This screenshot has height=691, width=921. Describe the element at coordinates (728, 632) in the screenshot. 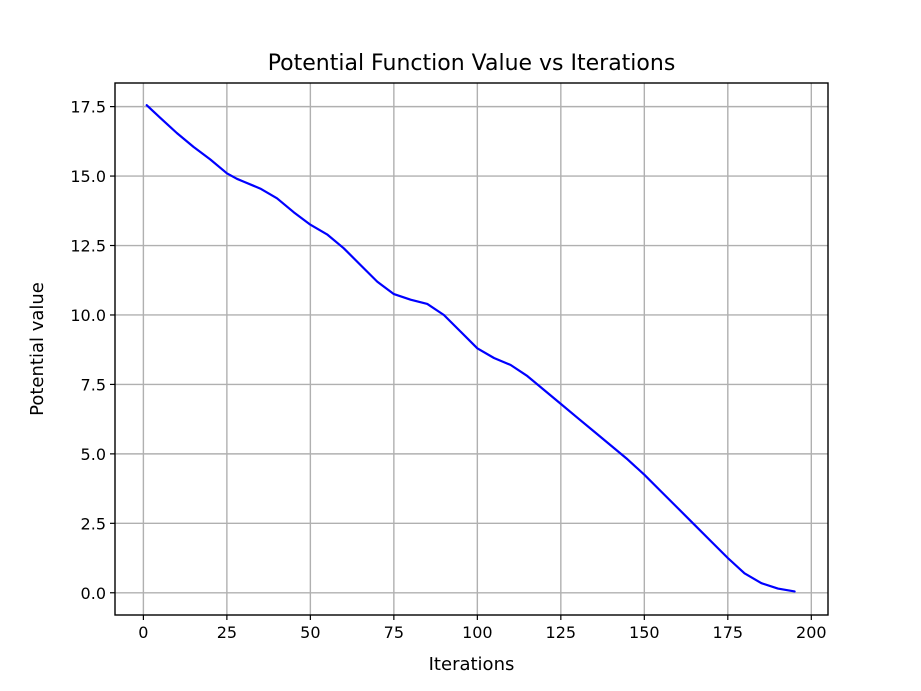

I see `x-tick-label: 175` at that location.